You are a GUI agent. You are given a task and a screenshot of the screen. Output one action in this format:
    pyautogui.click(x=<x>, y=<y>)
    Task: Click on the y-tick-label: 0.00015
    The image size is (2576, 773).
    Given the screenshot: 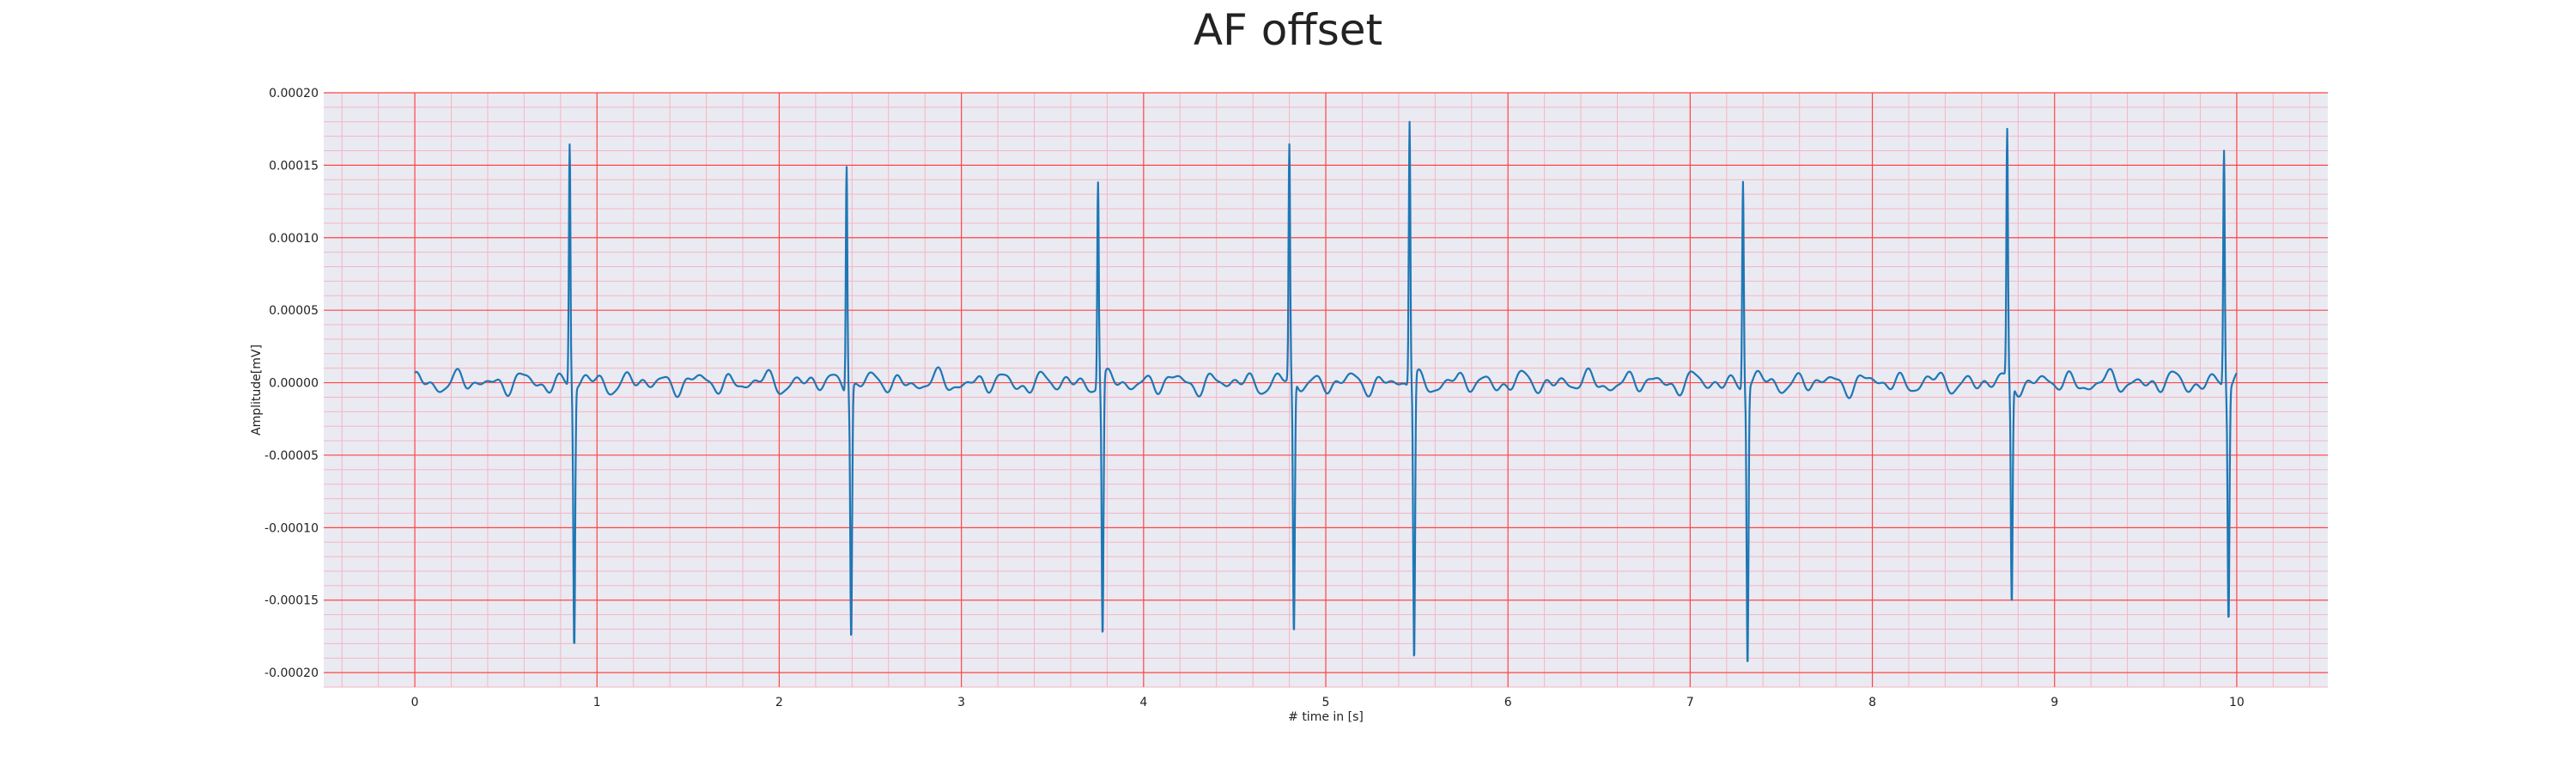 What is the action you would take?
    pyautogui.click(x=294, y=166)
    